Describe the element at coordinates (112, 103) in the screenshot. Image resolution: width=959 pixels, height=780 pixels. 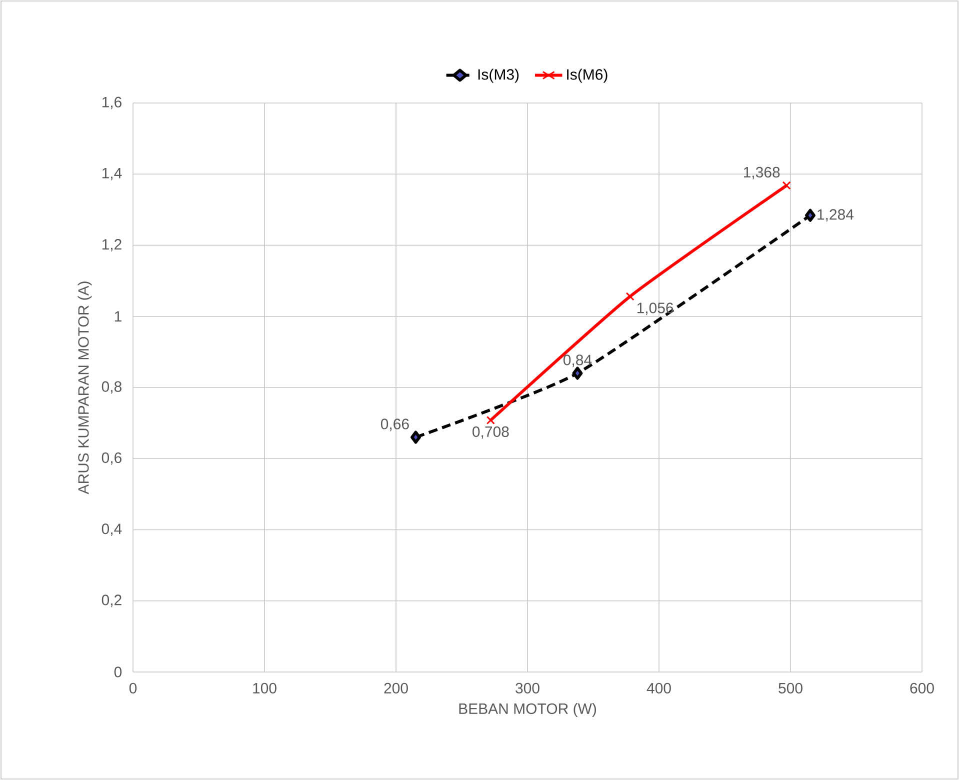
I see `y-tick-label: 1,6` at that location.